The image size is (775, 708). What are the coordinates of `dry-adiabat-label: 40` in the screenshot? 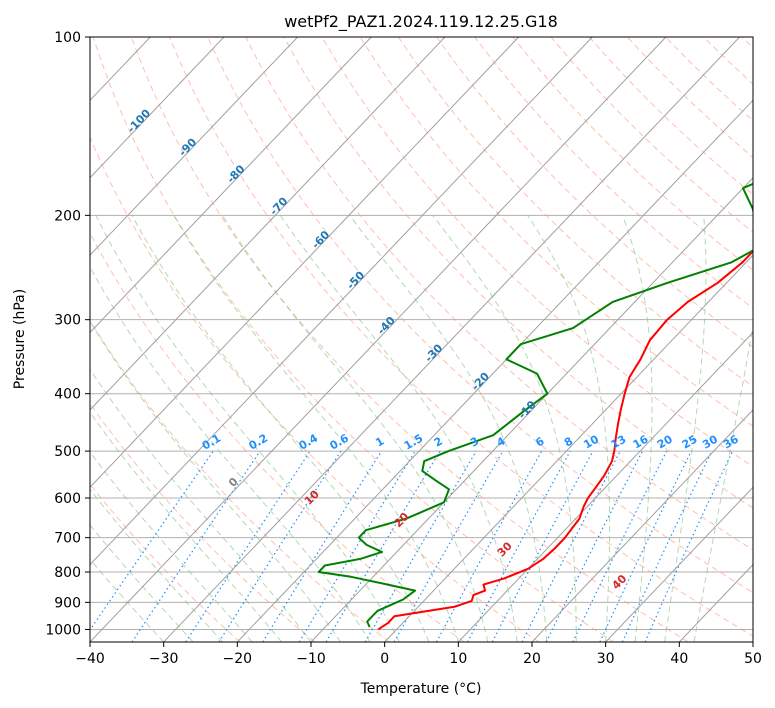 It's located at (619, 582).